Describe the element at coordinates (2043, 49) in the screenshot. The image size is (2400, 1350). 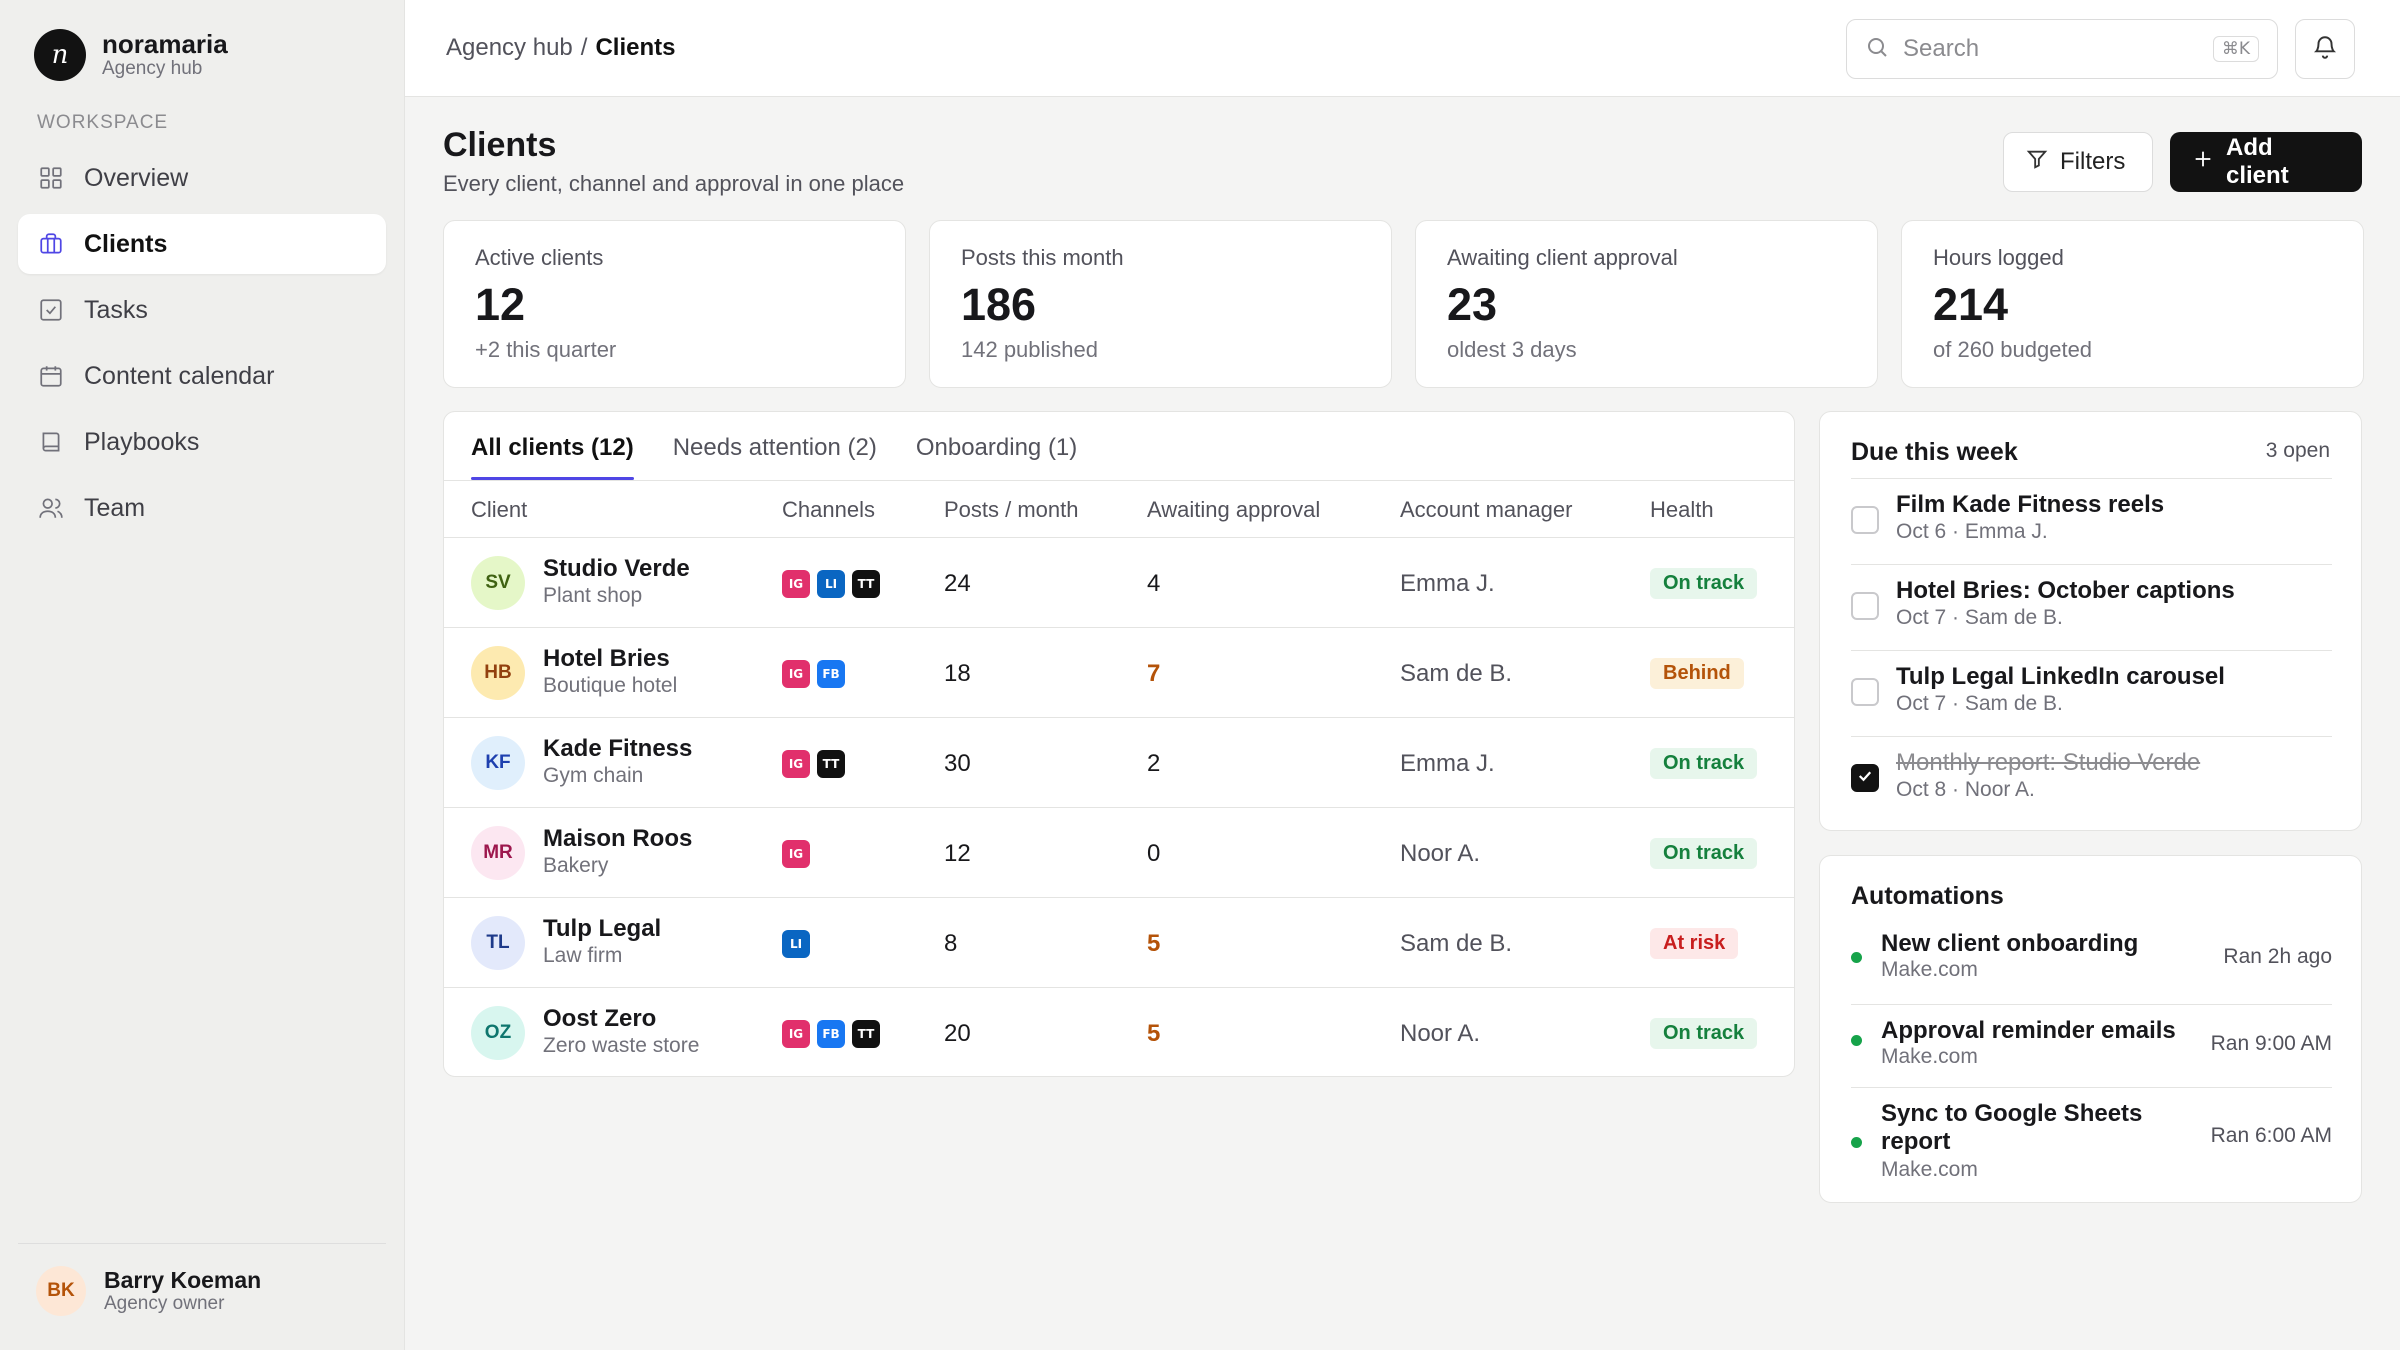
I see `search-input` at that location.